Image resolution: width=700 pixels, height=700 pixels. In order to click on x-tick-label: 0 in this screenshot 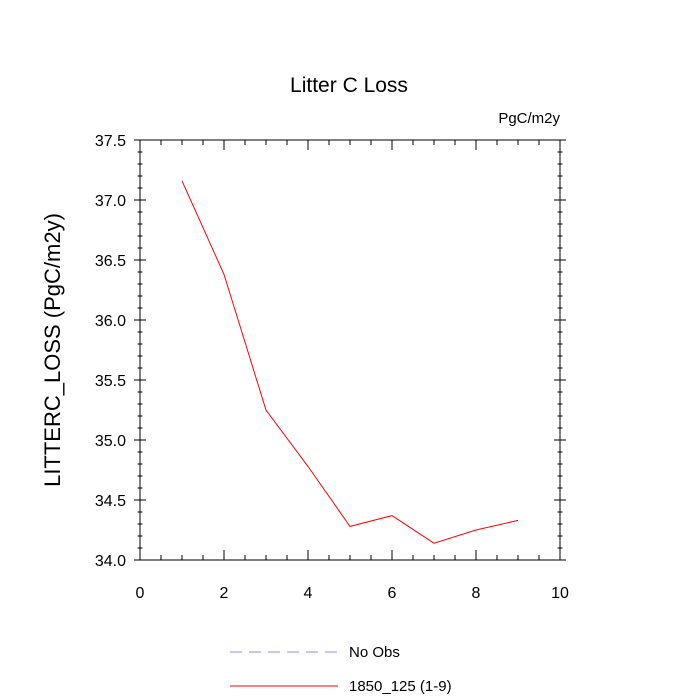, I will do `click(140, 593)`.